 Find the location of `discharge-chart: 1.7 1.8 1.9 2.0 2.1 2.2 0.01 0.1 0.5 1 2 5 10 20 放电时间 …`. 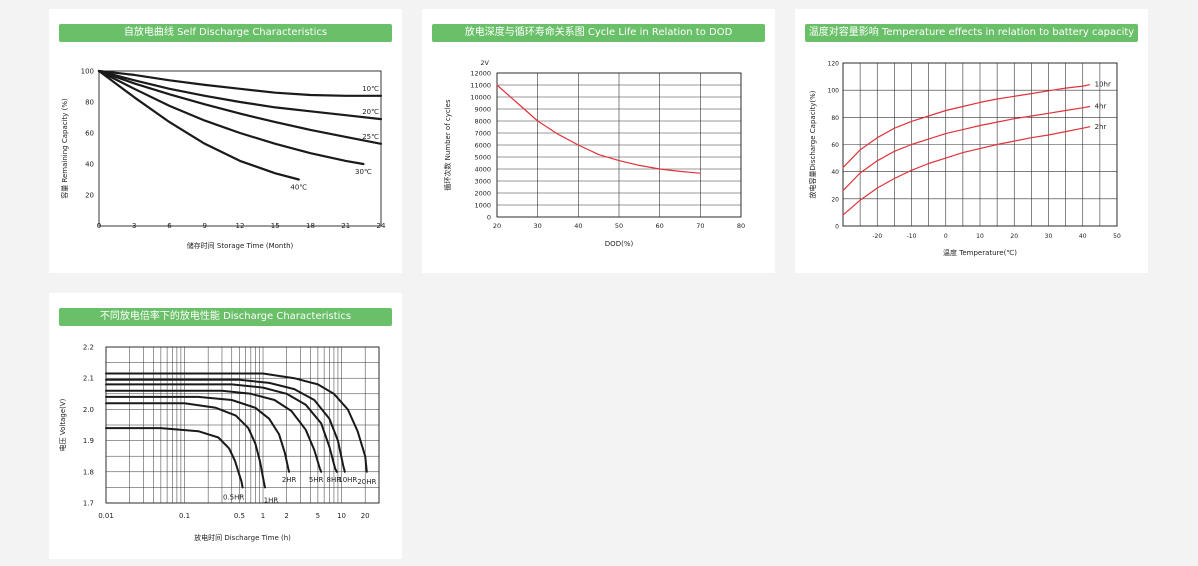

discharge-chart: 1.7 1.8 1.9 2.0 2.1 2.2 0.01 0.1 0.5 1 2 5 10 20 放电时间 … is located at coordinates (219, 443).